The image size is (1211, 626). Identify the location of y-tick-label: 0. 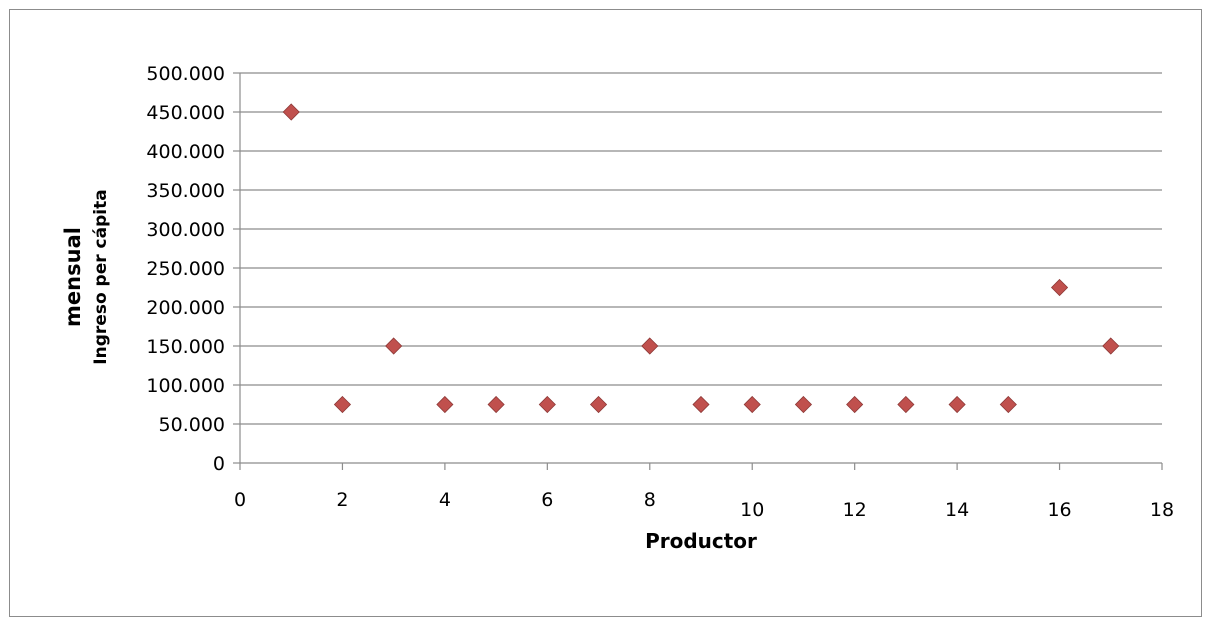
(219, 464).